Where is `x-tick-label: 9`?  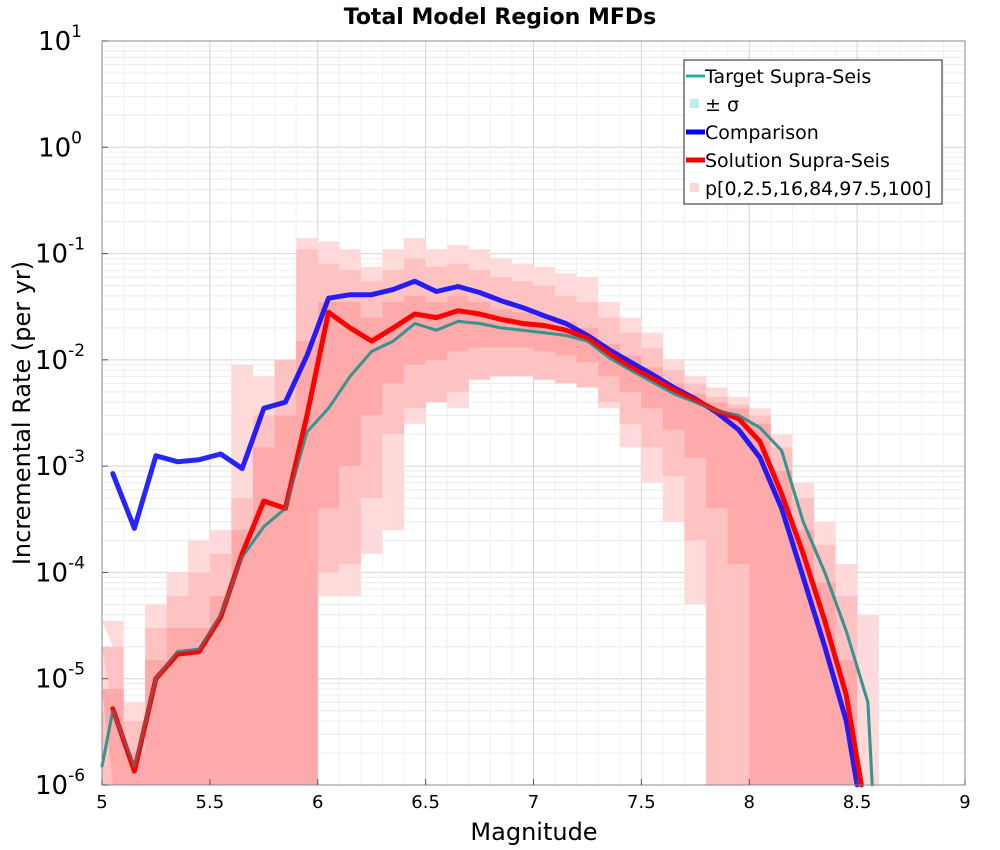 x-tick-label: 9 is located at coordinates (964, 802).